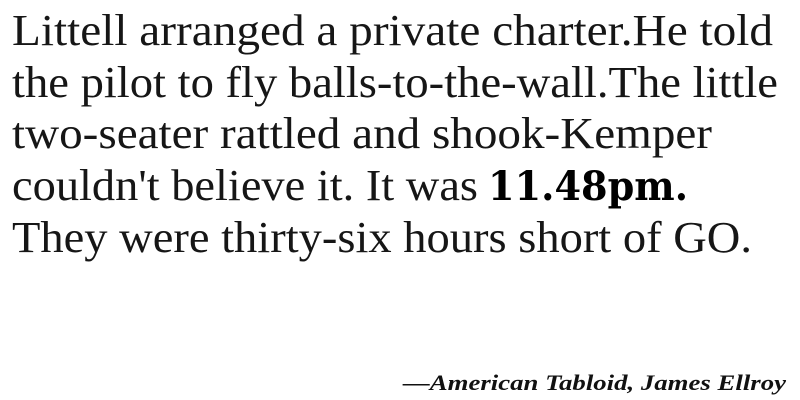 This screenshot has width=800, height=400. I want to click on quote-line: They were thirty-six hours short of GO., so click(382, 237).